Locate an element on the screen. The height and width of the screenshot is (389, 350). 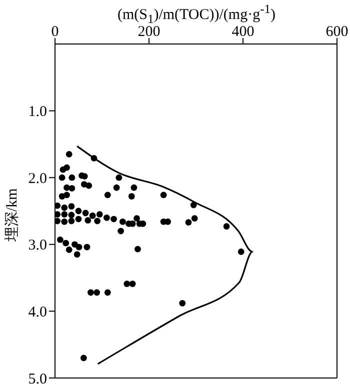
y-tick-label: 3.0 is located at coordinates (37, 246).